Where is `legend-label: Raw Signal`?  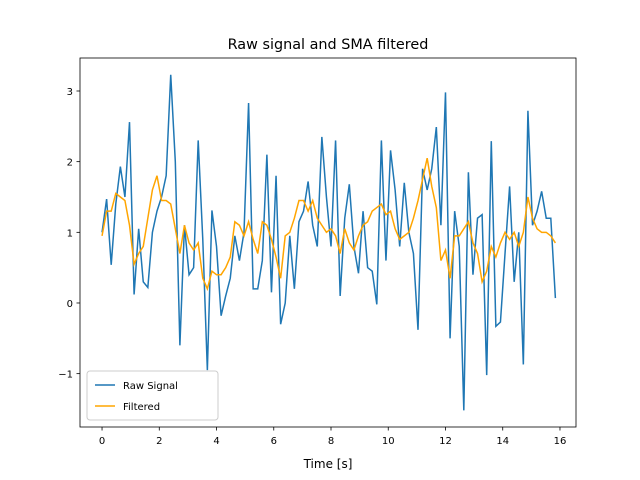 legend-label: Raw Signal is located at coordinates (150, 386).